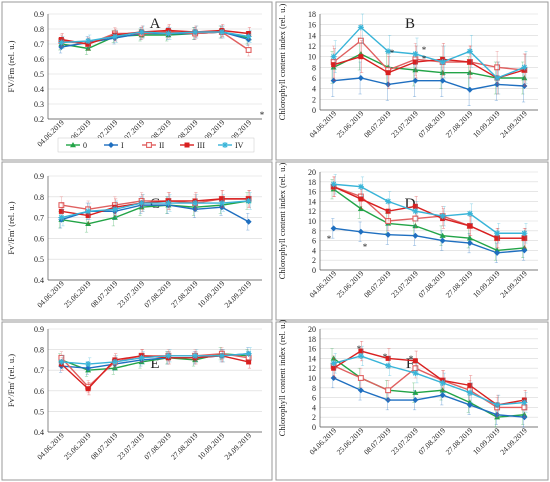  Describe the element at coordinates (410, 204) in the screenshot. I see `panel-title: D` at that location.